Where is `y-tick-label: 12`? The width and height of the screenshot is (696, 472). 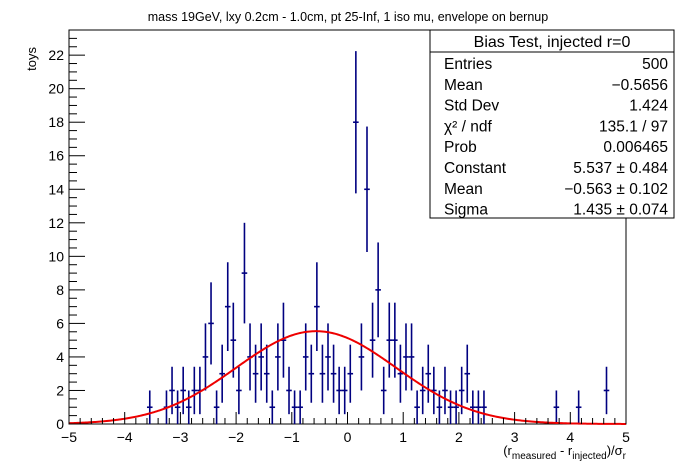 y-tick-label: 12 is located at coordinates (56, 223).